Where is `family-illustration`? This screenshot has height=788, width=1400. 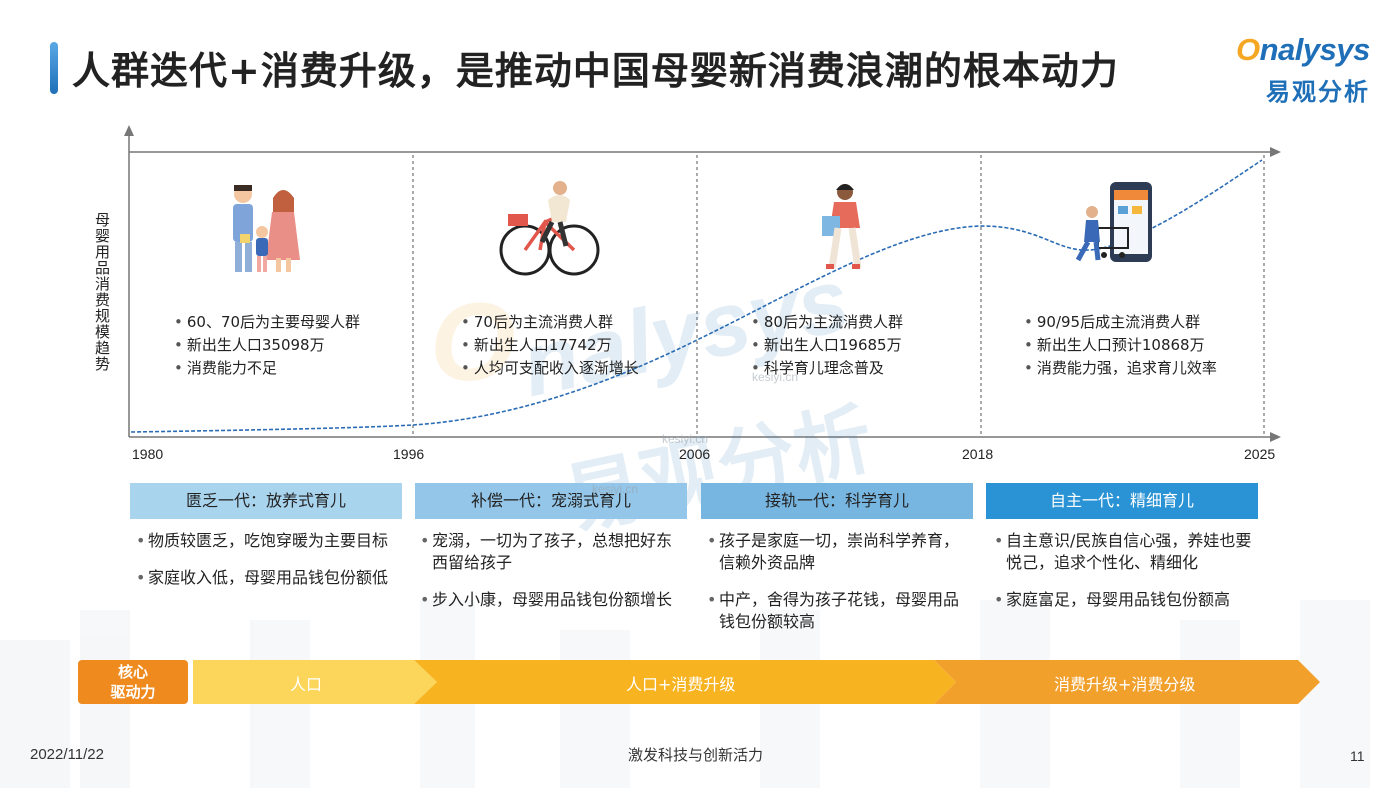
family-illustration is located at coordinates (266, 228).